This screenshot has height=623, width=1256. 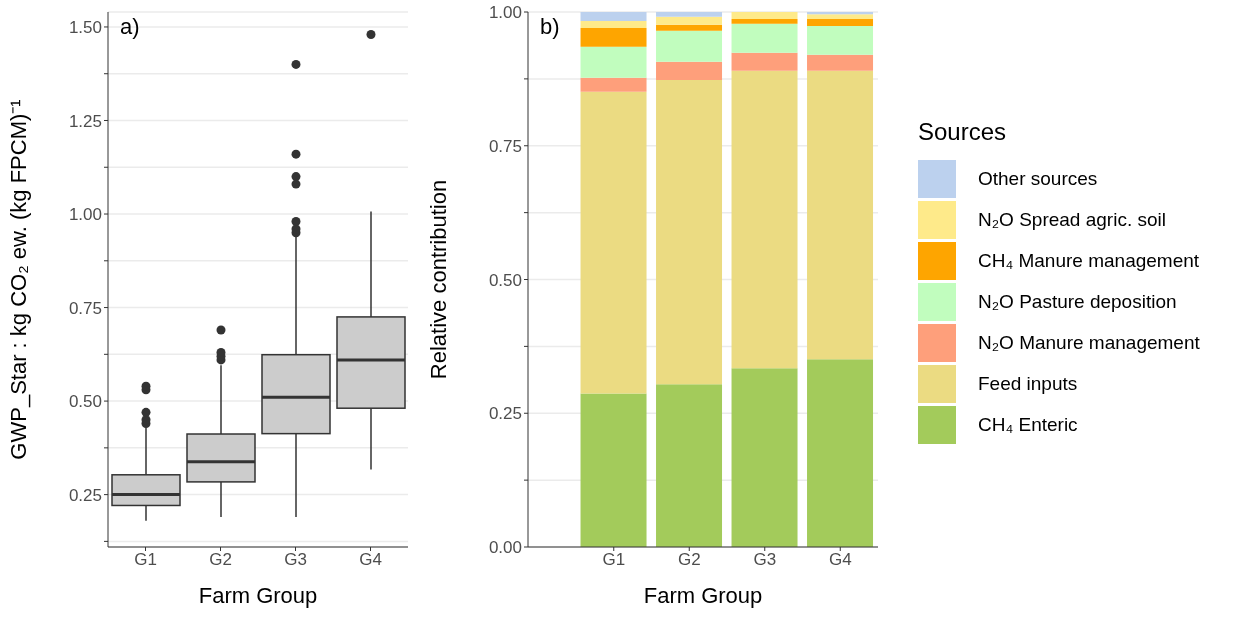 What do you see at coordinates (1077, 301) in the screenshot?
I see `legend-label: N₂O Pasture deposition` at bounding box center [1077, 301].